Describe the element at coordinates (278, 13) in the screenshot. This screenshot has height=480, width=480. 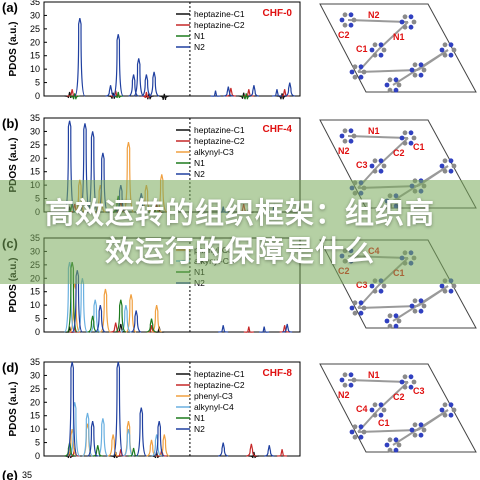
I see `panel-tag: CHF-0` at that location.